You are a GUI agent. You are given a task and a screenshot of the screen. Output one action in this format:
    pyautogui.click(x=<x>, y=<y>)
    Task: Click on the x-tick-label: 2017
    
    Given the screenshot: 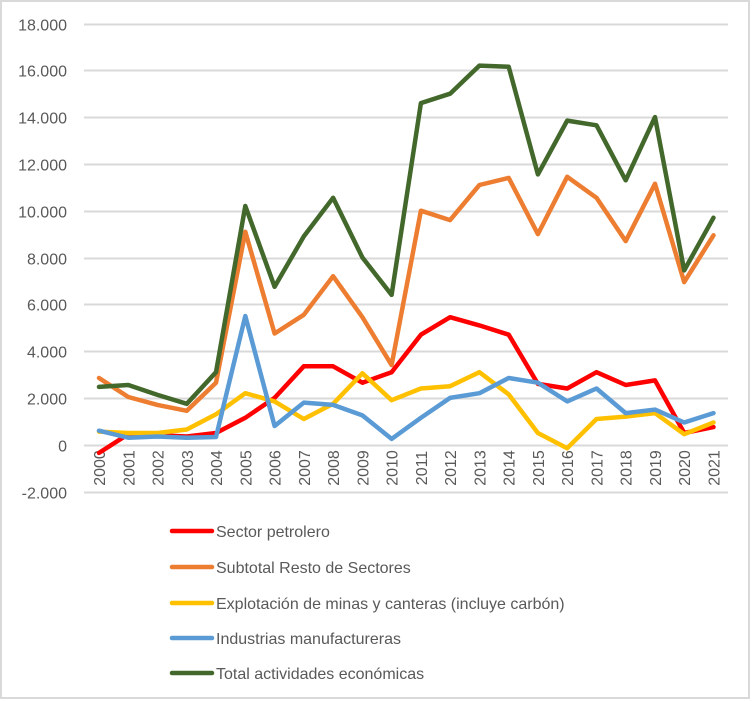 What is the action you would take?
    pyautogui.click(x=597, y=468)
    